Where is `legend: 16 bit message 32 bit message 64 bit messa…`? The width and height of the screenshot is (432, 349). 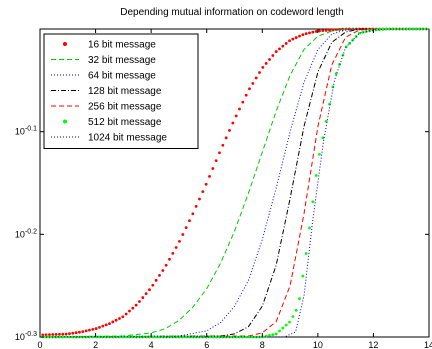 legend: 16 bit message 32 bit message 64 bit messa… is located at coordinates (121, 91).